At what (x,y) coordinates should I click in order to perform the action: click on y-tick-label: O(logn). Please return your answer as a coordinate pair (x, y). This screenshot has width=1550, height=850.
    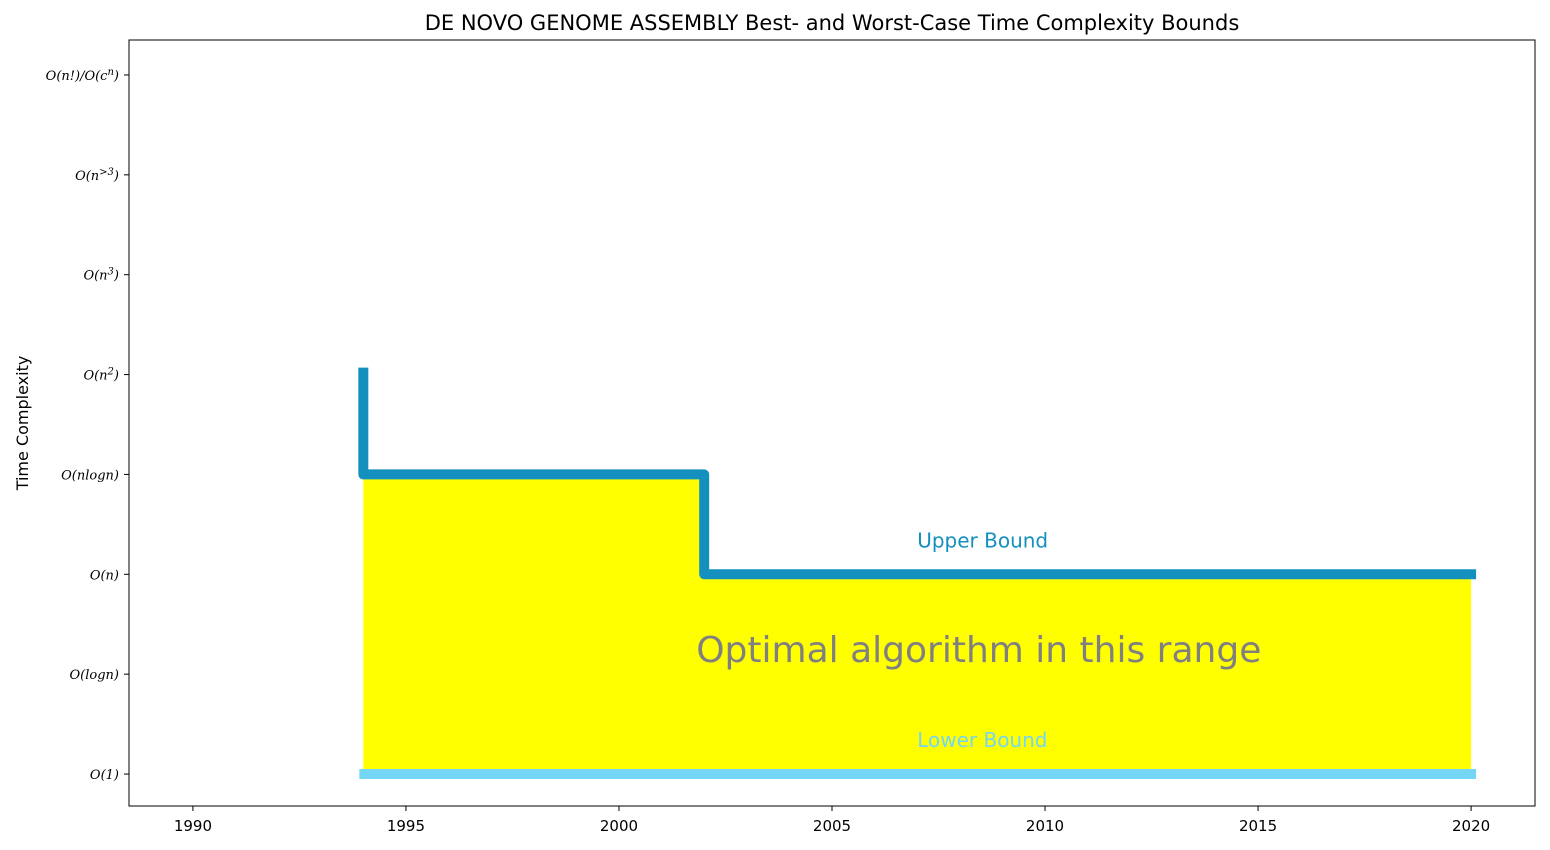
    Looking at the image, I should click on (94, 675).